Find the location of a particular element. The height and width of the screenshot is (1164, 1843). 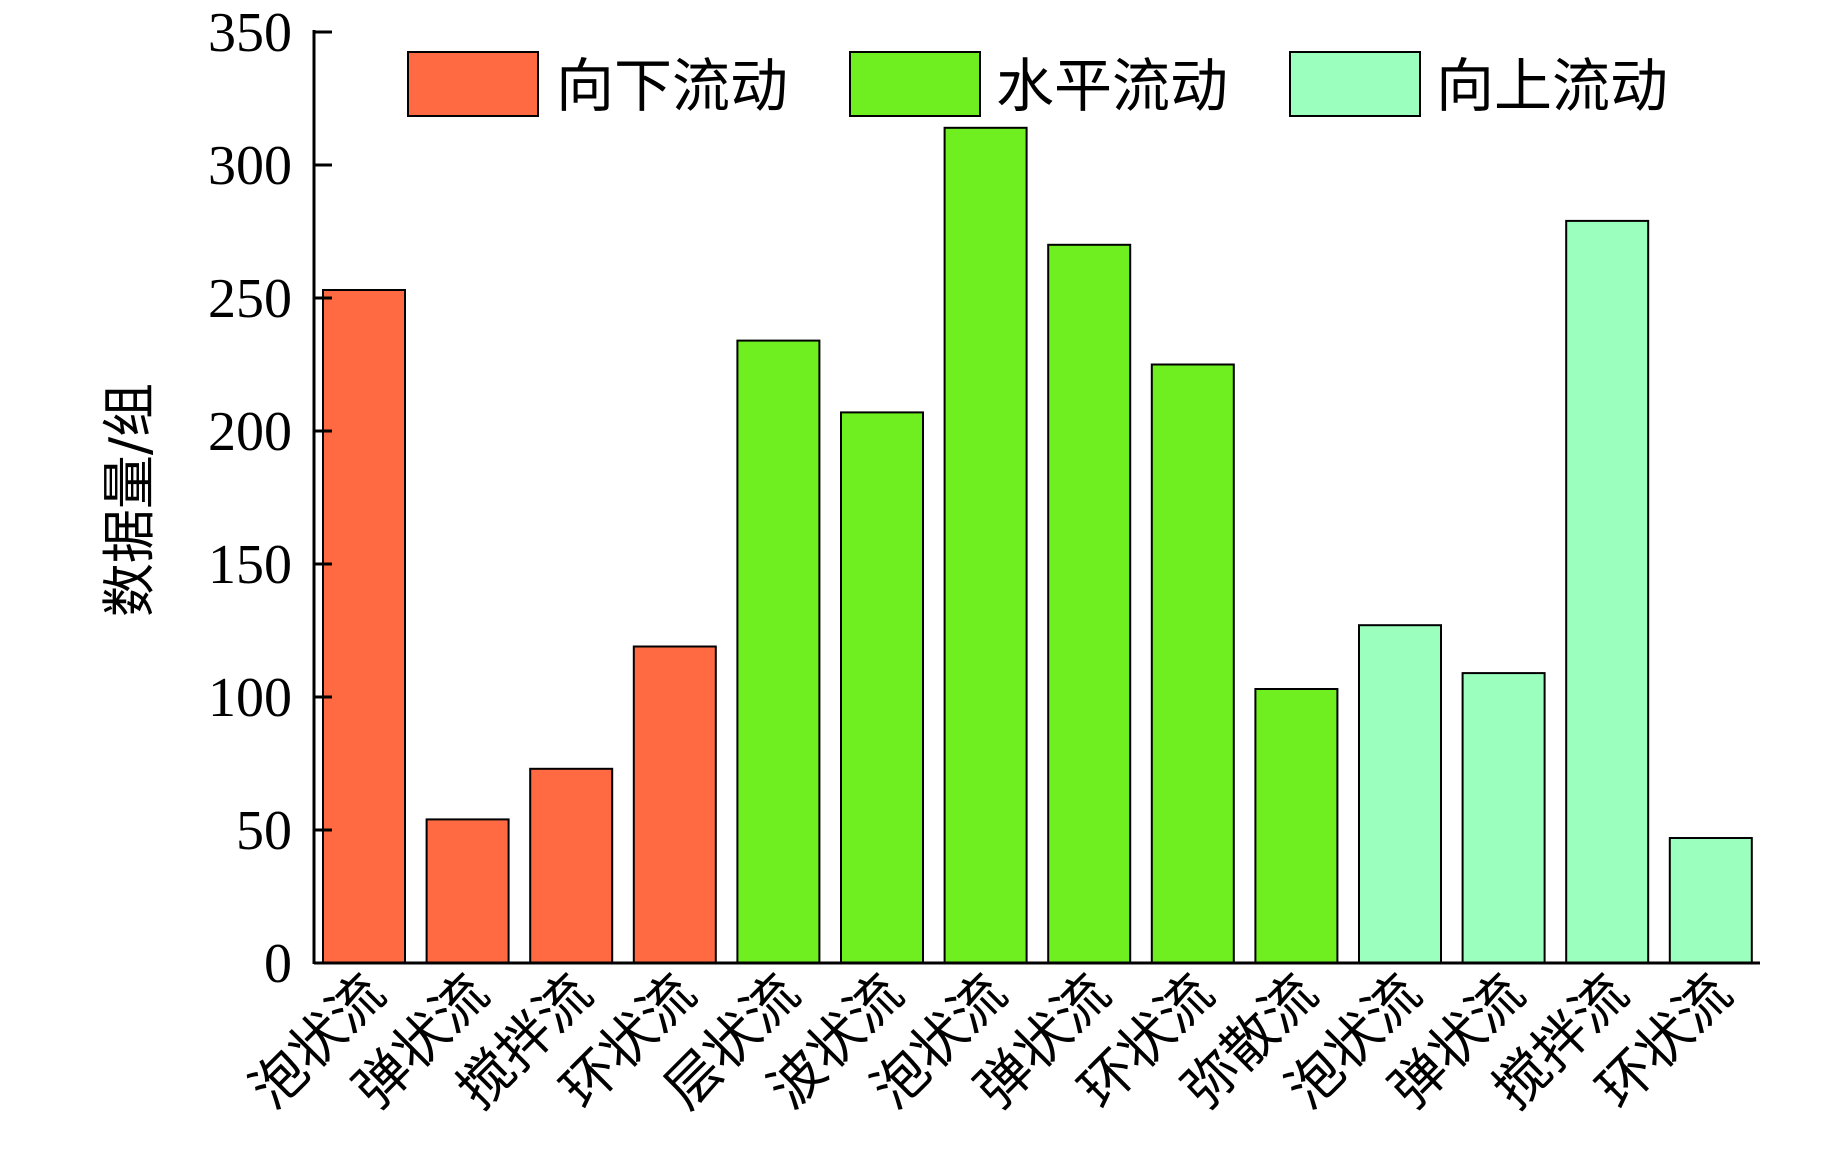

y-tick-label: 0 is located at coordinates (278, 964).